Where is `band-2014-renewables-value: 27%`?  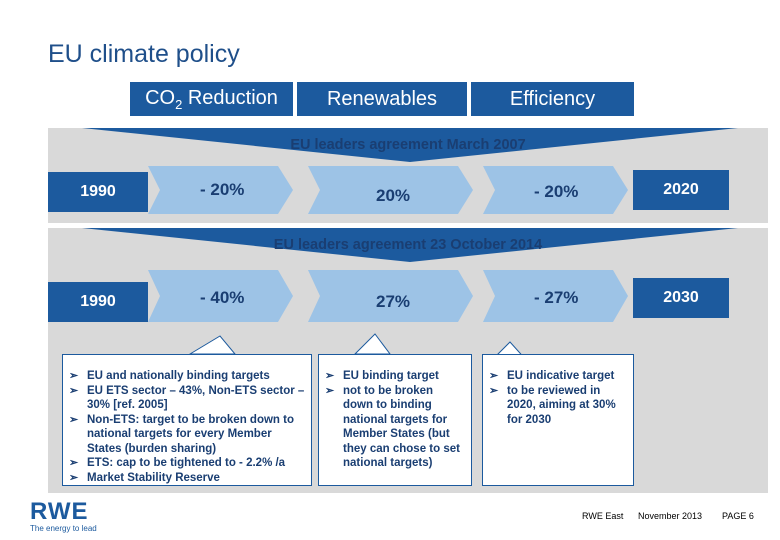
band-2014-renewables-value: 27% is located at coordinates (393, 301).